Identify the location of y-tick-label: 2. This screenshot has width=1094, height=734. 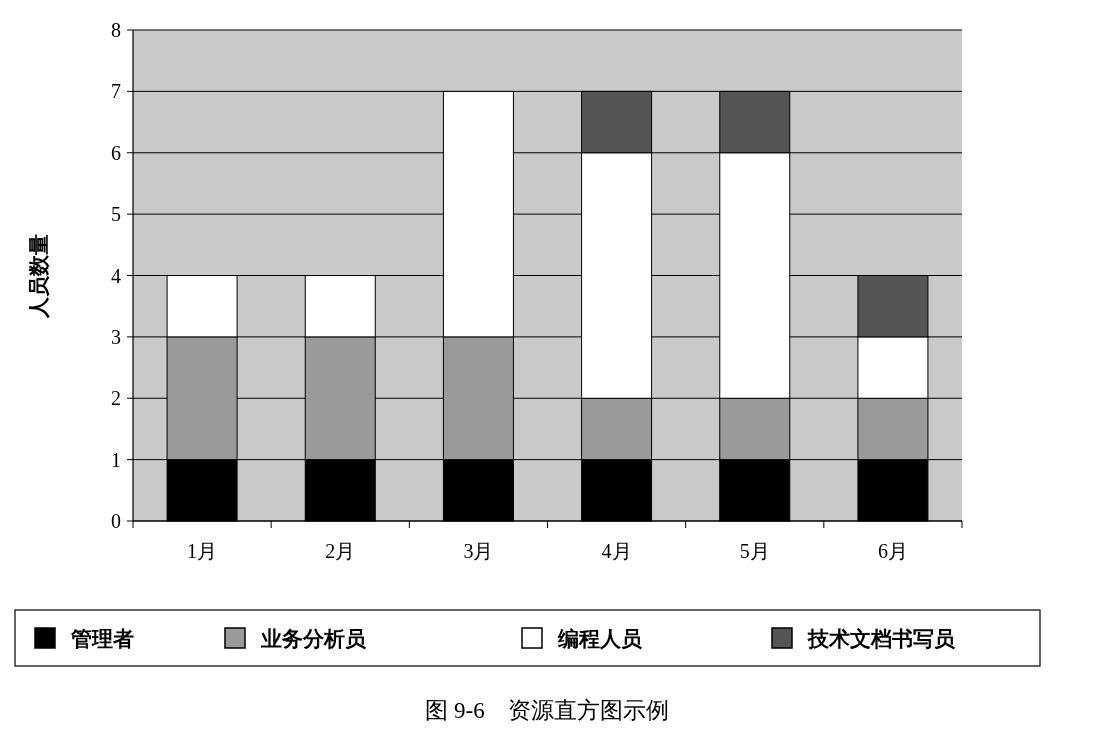
(116, 398).